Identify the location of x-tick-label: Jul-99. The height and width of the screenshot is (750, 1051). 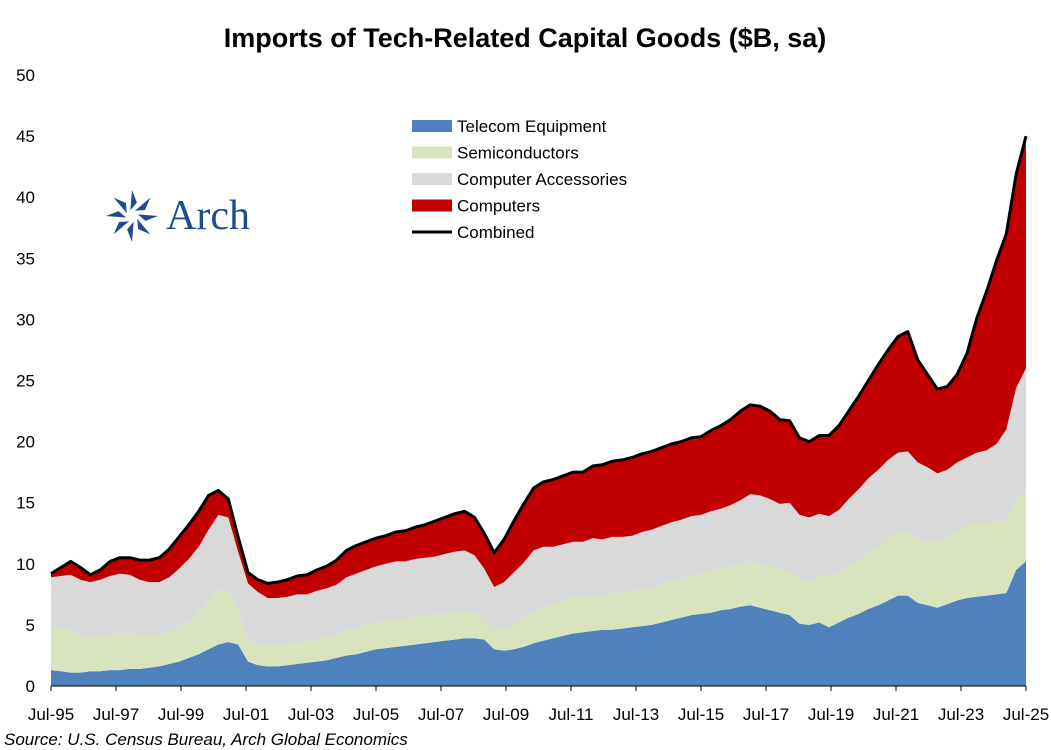
(181, 714).